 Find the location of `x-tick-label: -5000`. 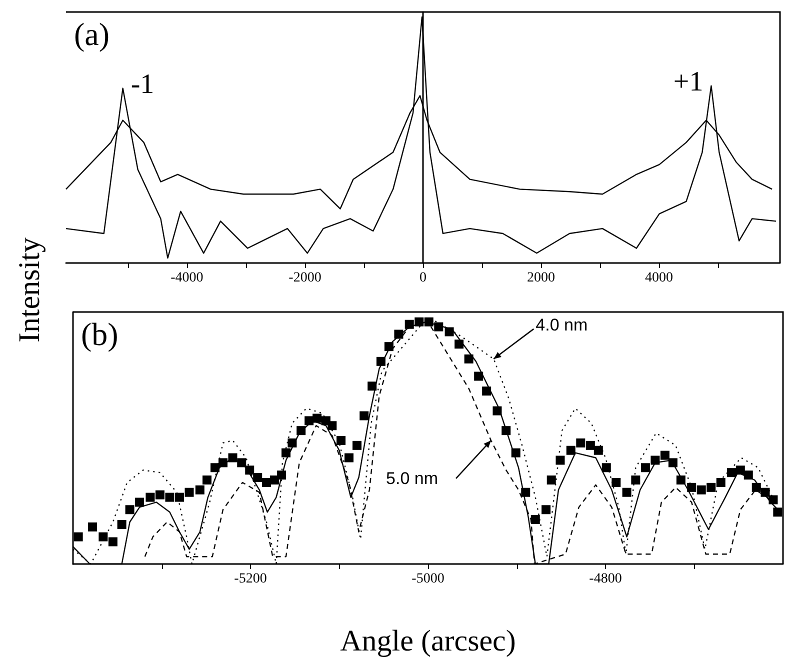

x-tick-label: -5000 is located at coordinates (428, 579).